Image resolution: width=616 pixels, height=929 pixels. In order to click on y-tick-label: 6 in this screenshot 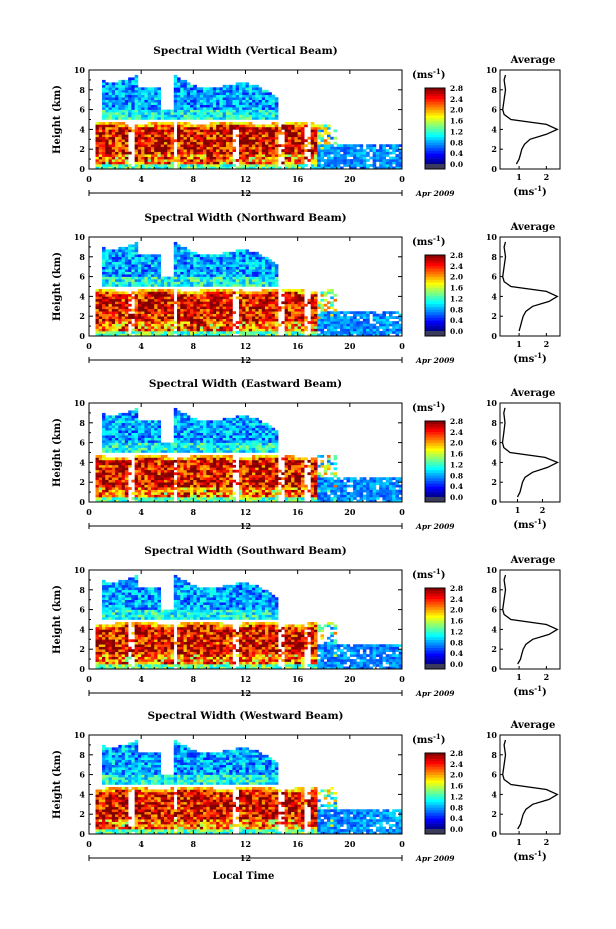, I will do `click(82, 110)`.